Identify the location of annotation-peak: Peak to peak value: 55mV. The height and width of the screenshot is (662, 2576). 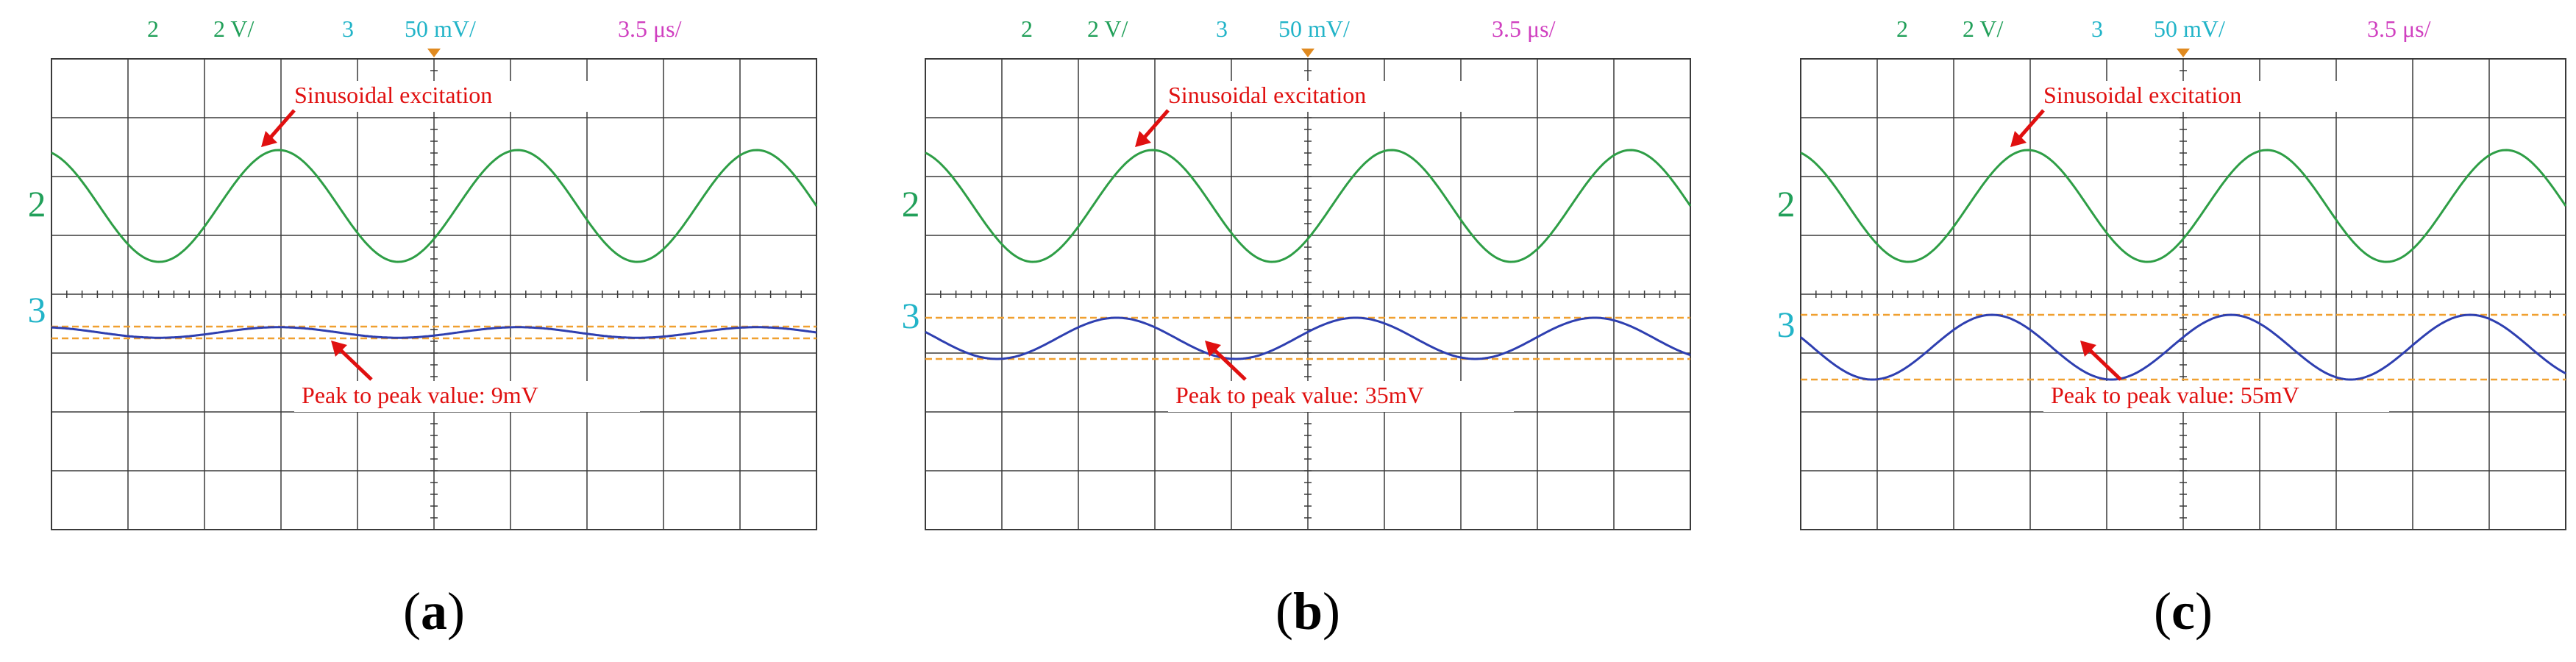
(2175, 395).